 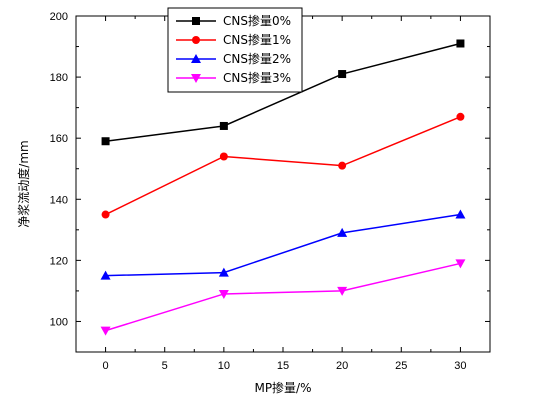 What do you see at coordinates (165, 366) in the screenshot?
I see `x-tick-label: 5` at bounding box center [165, 366].